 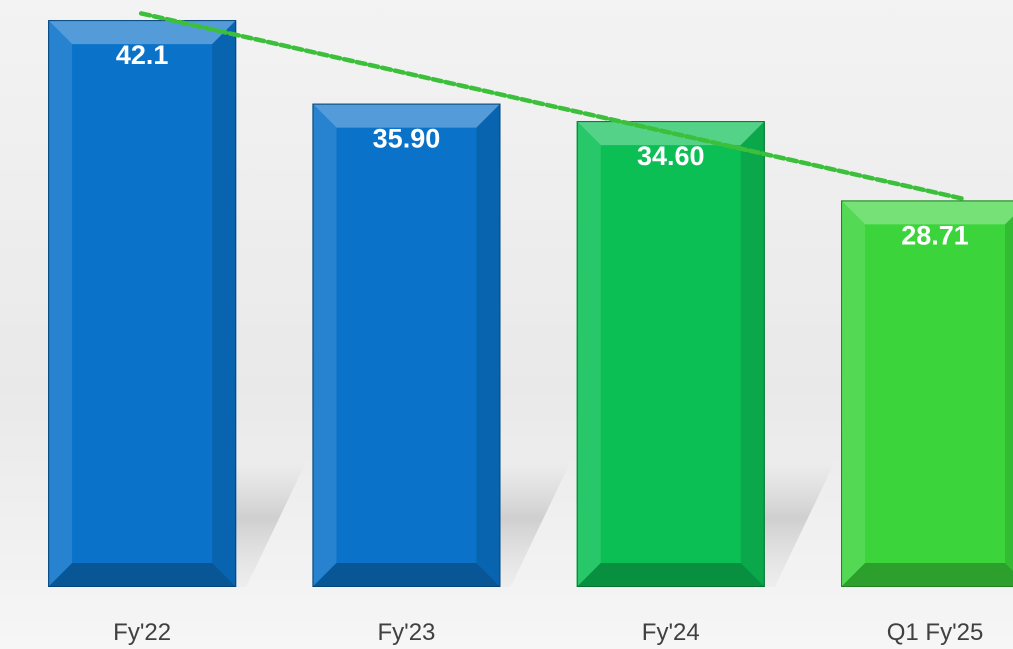 I want to click on bar-value-label-fy-24: 34.60, so click(x=671, y=156).